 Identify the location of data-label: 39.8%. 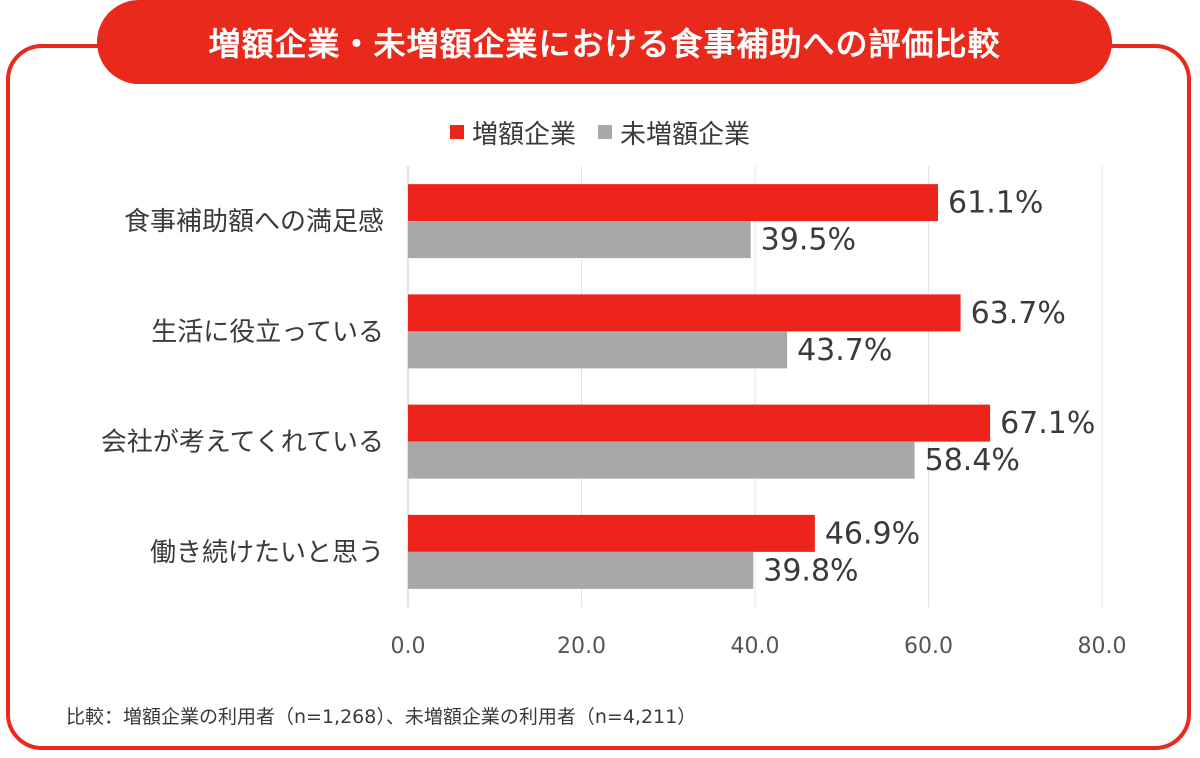
(810, 570).